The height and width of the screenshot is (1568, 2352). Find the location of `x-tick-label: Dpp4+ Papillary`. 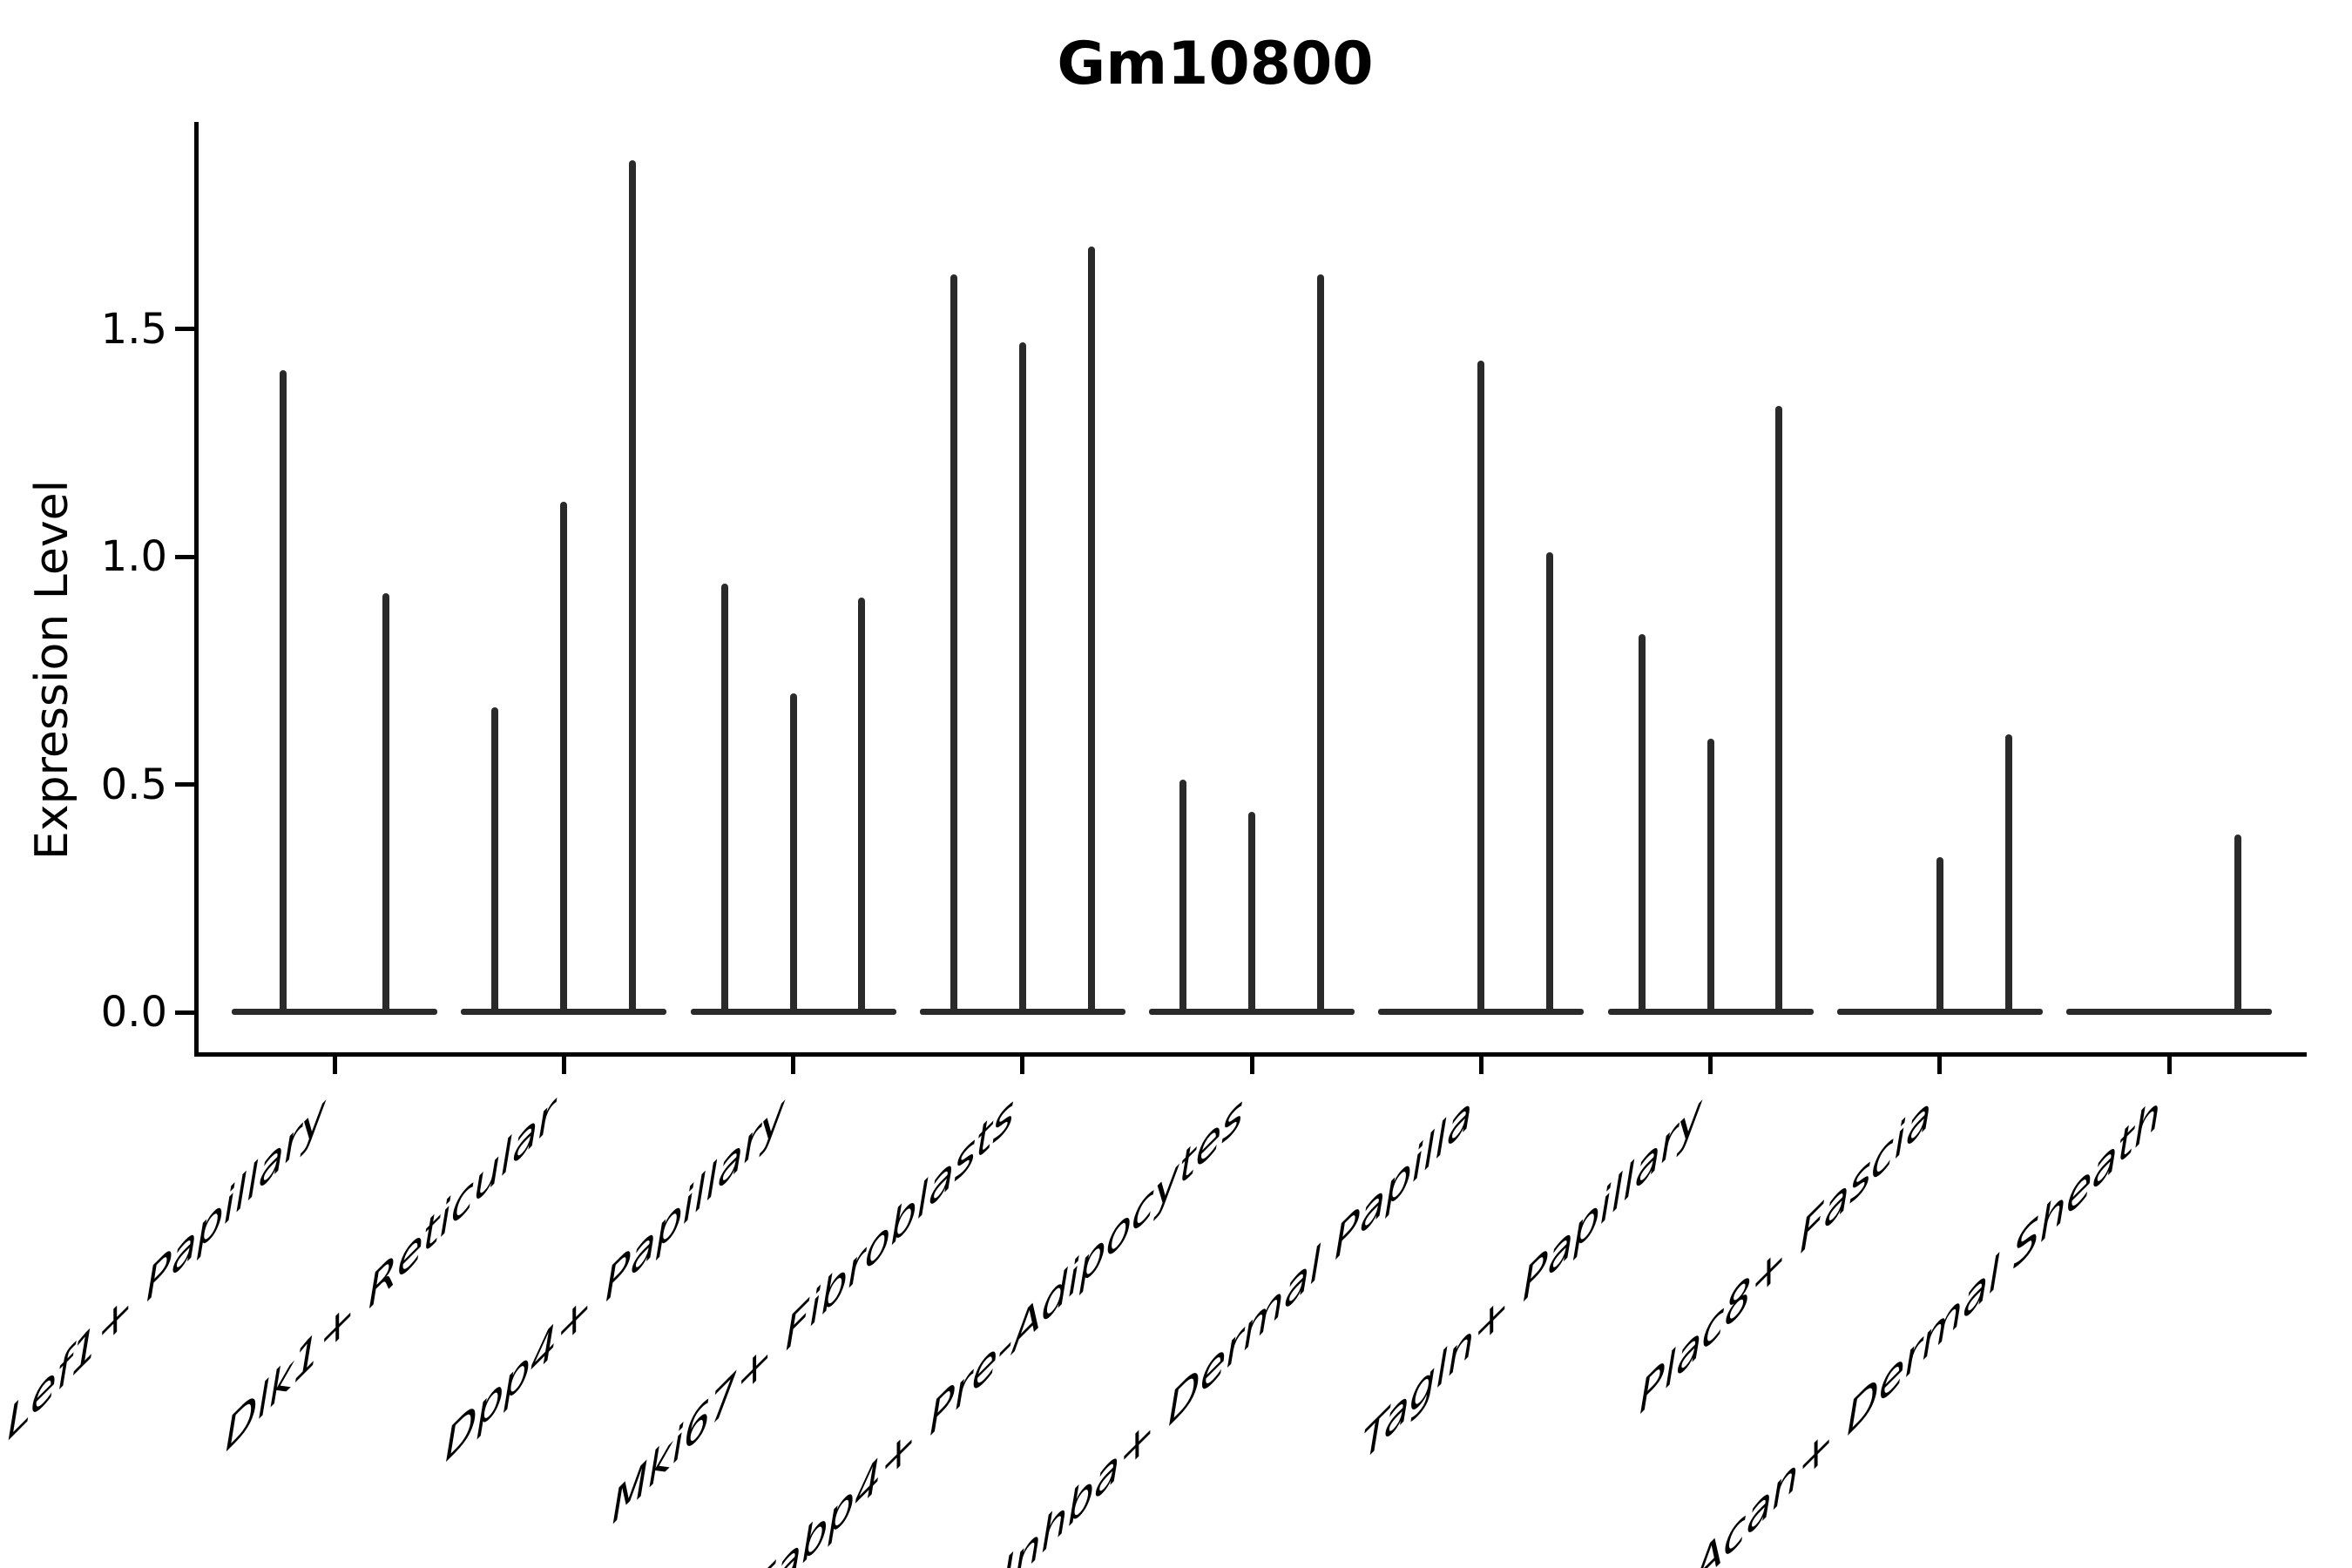

x-tick-label: Dpp4+ Papillary is located at coordinates (614, 1280).